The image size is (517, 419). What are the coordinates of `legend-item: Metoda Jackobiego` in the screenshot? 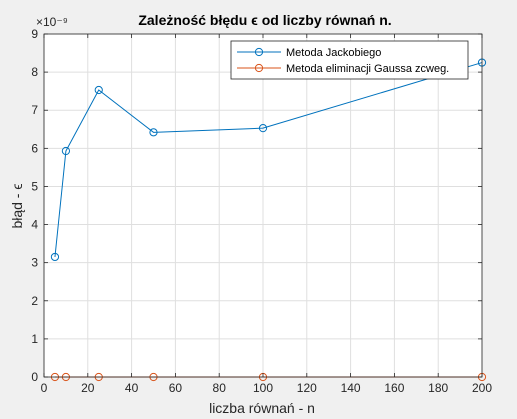 It's located at (309, 53).